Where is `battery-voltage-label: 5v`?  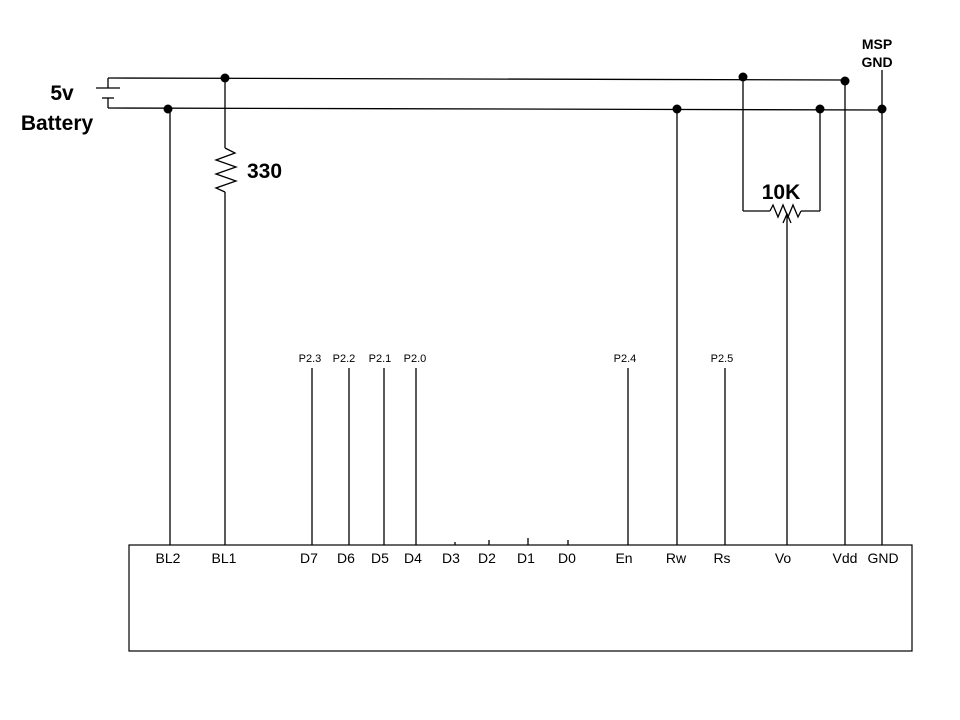
battery-voltage-label: 5v is located at coordinates (62, 93).